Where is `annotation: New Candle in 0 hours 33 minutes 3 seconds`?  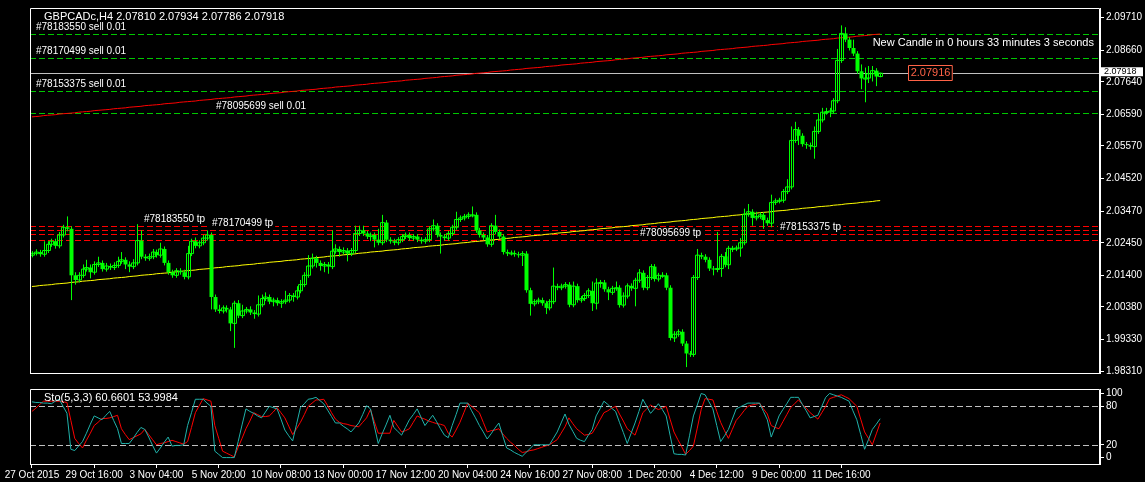
annotation: New Candle in 0 hours 33 minutes 3 seconds is located at coordinates (983, 42).